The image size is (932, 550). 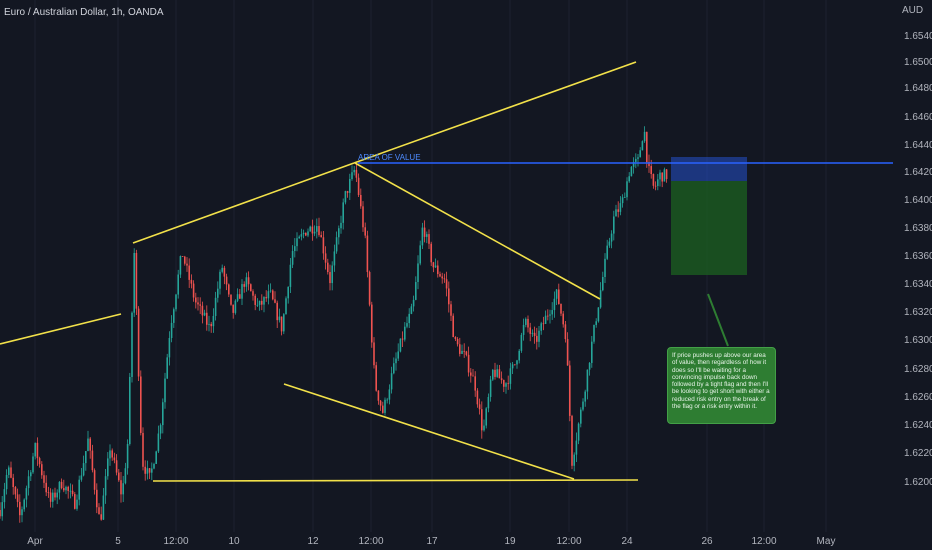 I want to click on risk-zone, so click(x=709, y=169).